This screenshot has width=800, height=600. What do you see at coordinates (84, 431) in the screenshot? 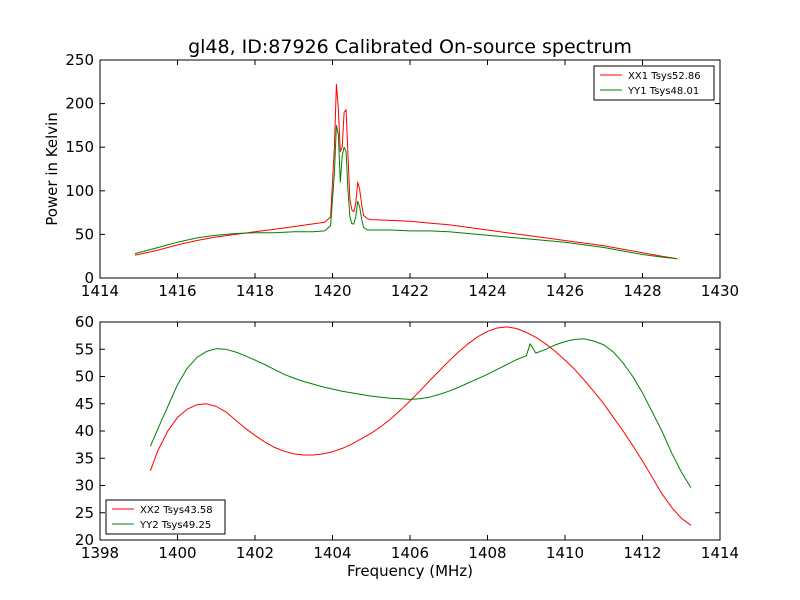
I see `bottom-y-tick-label: 40` at bounding box center [84, 431].